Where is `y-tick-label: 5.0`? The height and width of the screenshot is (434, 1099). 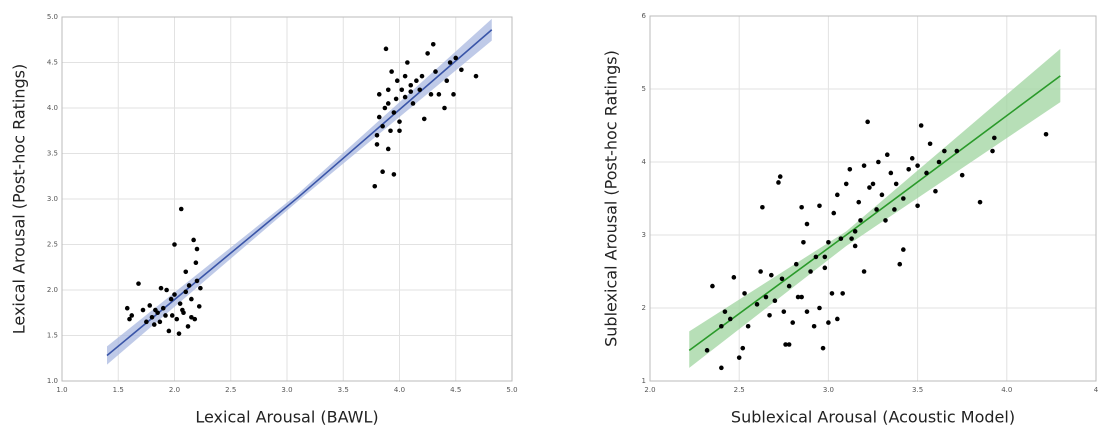
y-tick-label: 5.0 is located at coordinates (52, 17).